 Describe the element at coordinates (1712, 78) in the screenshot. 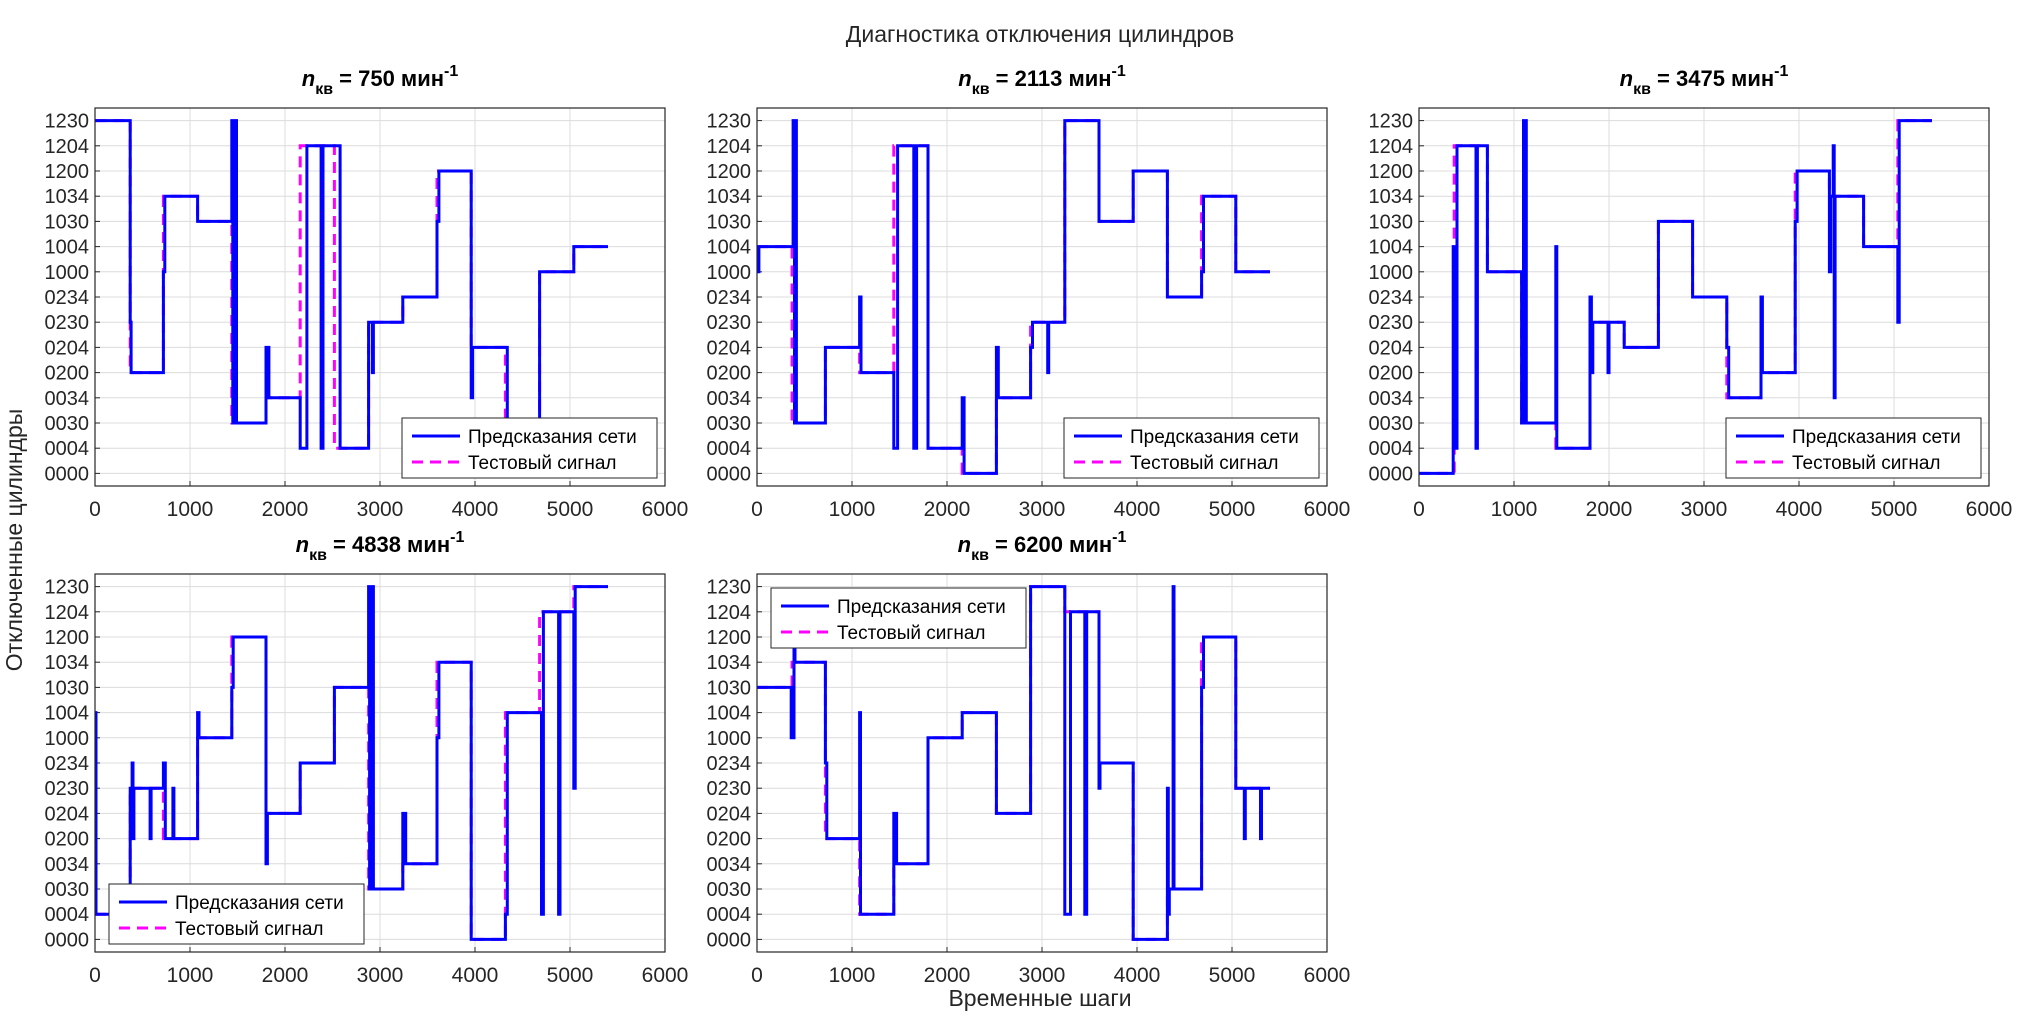

I see `title-value: = 3475 мин` at that location.